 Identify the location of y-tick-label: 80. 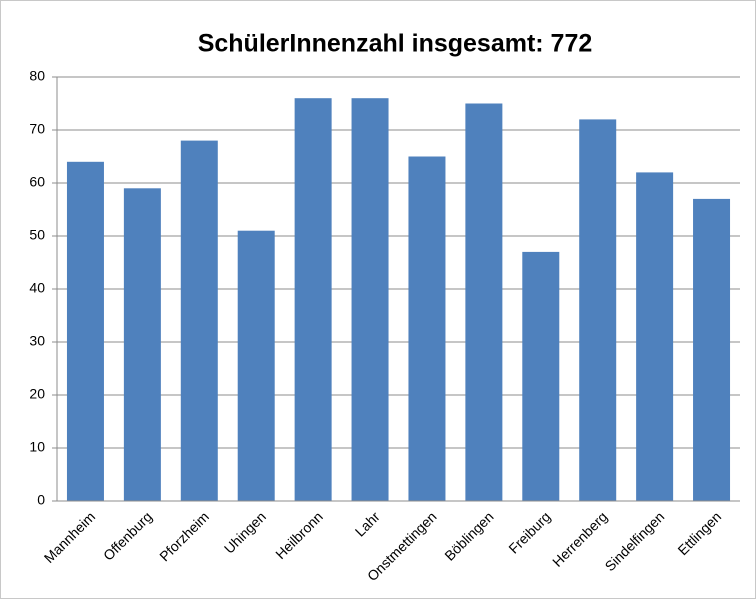
(37, 76).